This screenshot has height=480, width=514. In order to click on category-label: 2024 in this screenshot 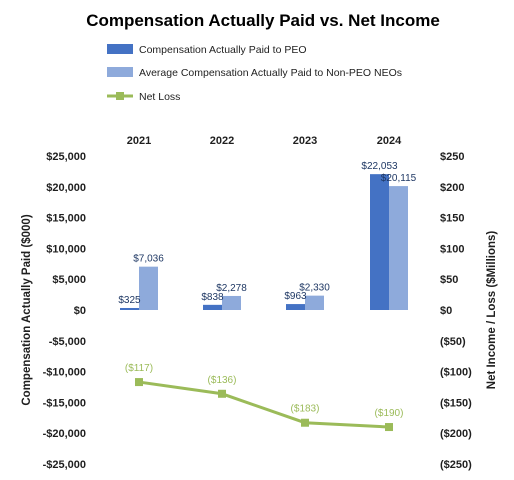, I will do `click(389, 141)`.